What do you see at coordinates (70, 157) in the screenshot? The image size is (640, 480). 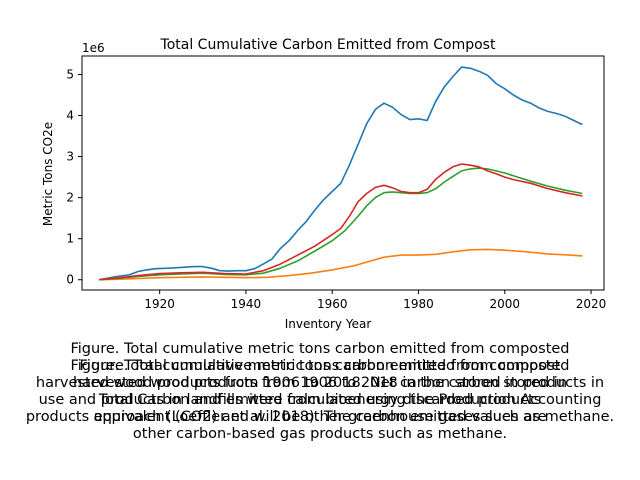 I see `y-tick-label: 3` at bounding box center [70, 157].